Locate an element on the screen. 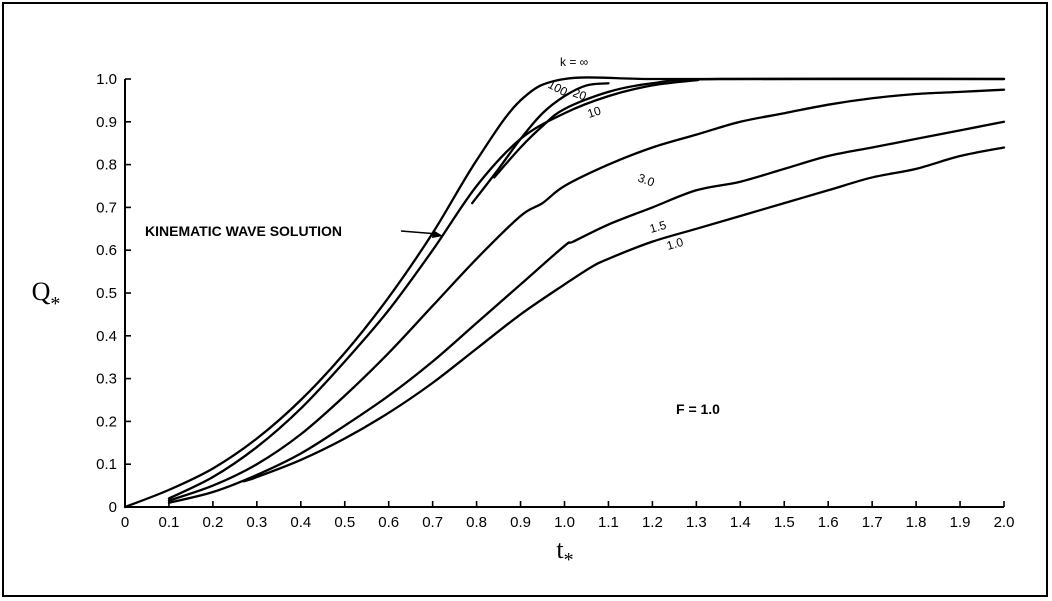  f-annotation: F = 1.0 is located at coordinates (698, 409).